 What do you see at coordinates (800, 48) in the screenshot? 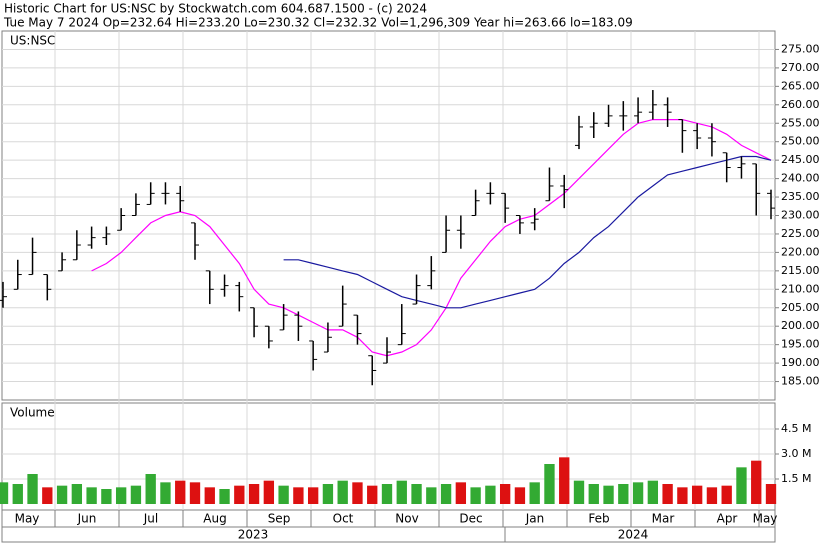
I see `y-tick-label: 275.00` at bounding box center [800, 48].